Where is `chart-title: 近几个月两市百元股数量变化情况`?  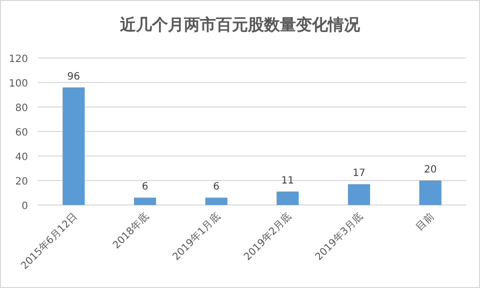
chart-title: 近几个月两市百元股数量变化情况 is located at coordinates (240, 24).